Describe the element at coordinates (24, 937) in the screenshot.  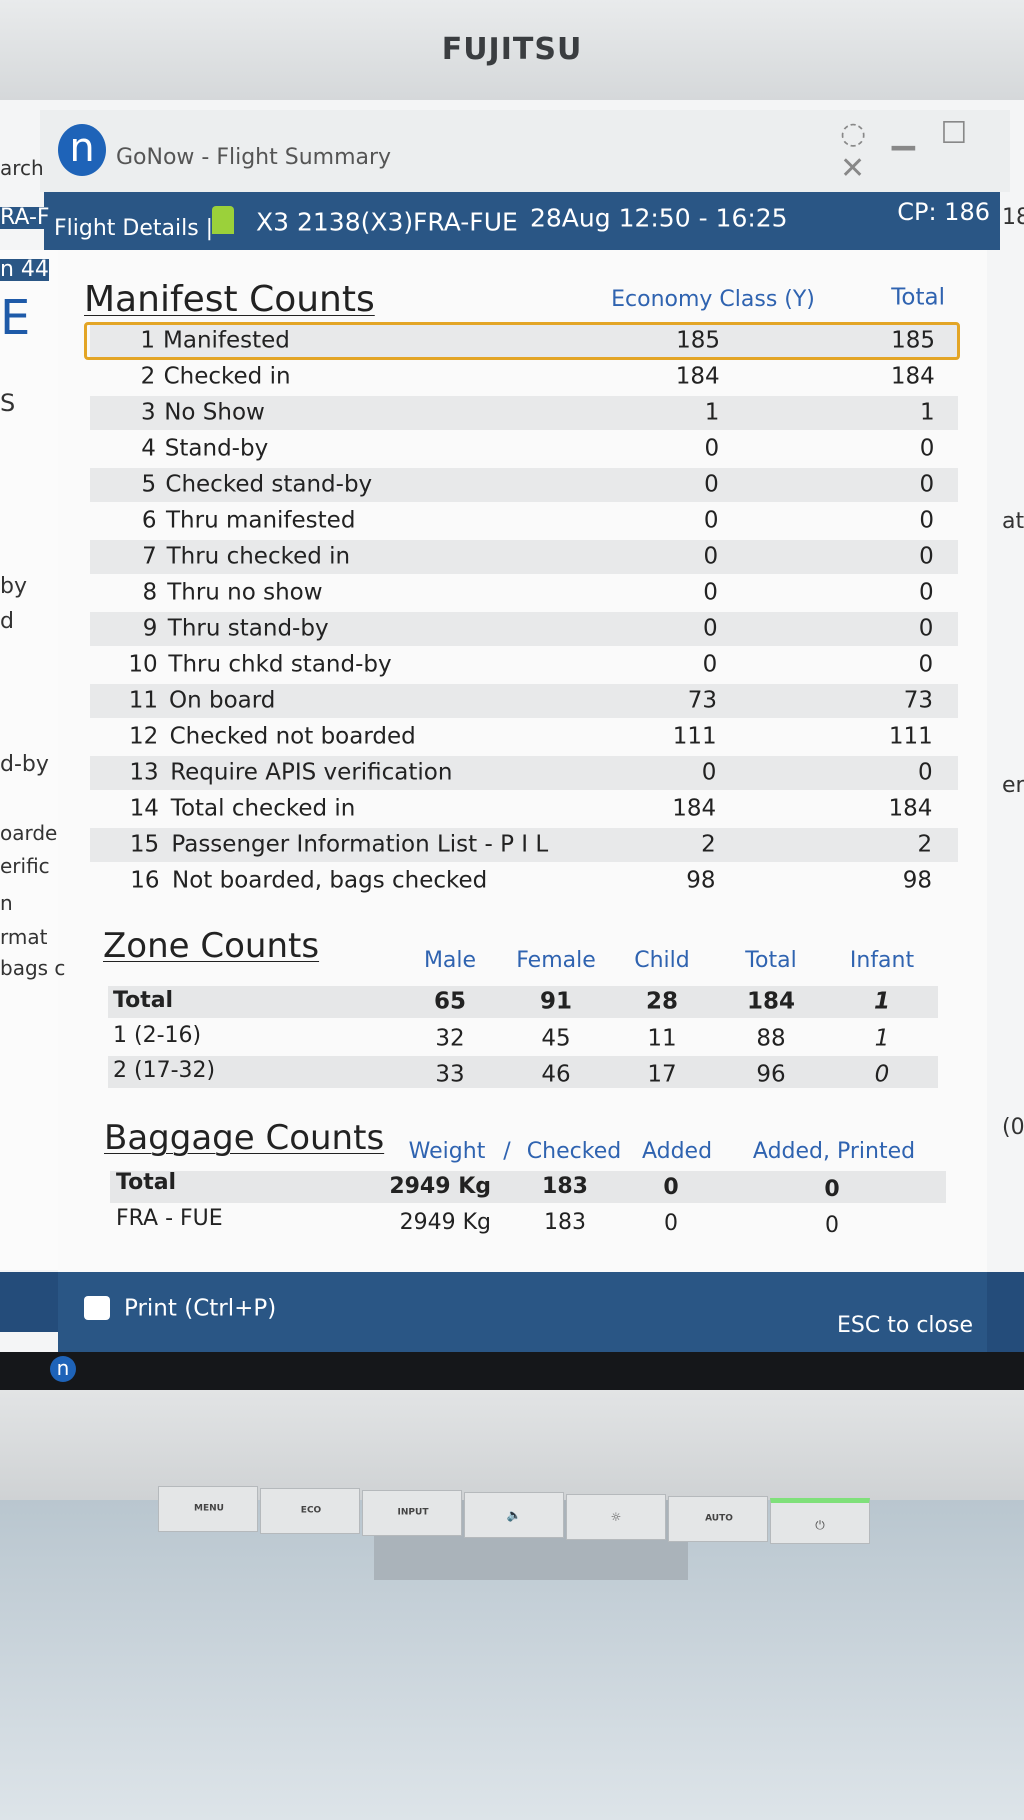
I see `background-text: rmat` at that location.